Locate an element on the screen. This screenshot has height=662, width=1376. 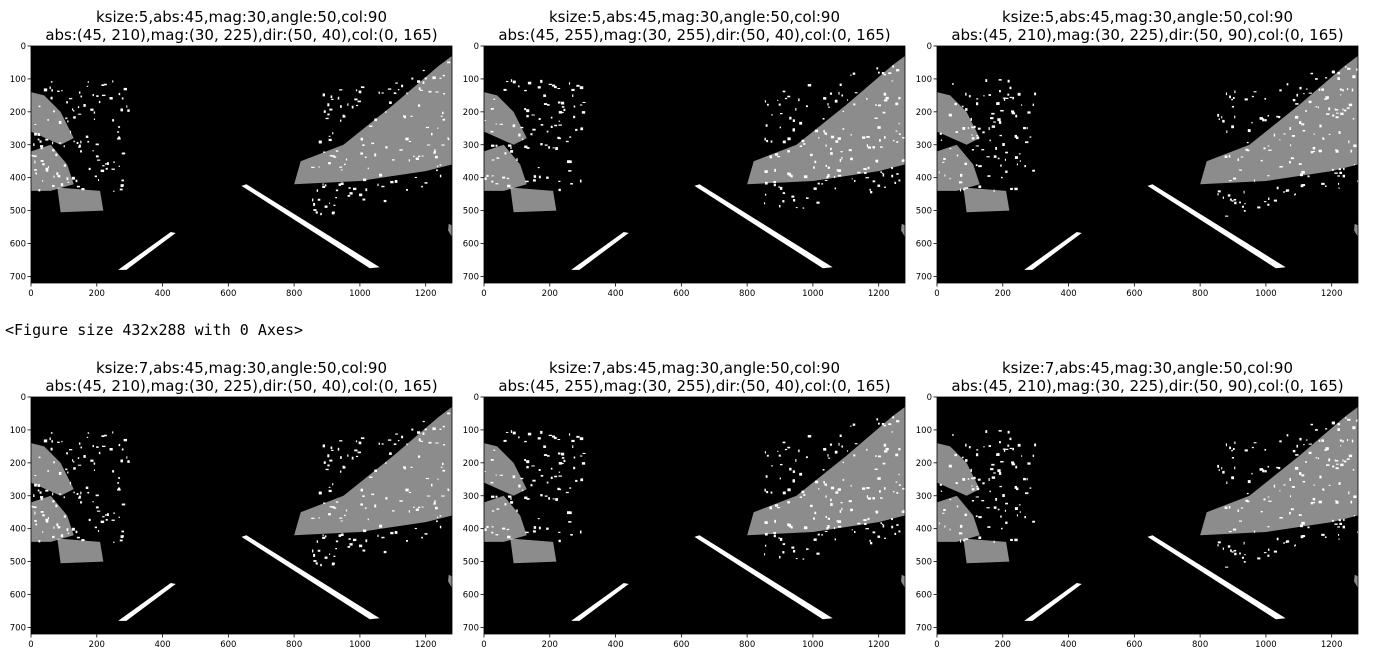
y-tick-label: 100 is located at coordinates (924, 431).